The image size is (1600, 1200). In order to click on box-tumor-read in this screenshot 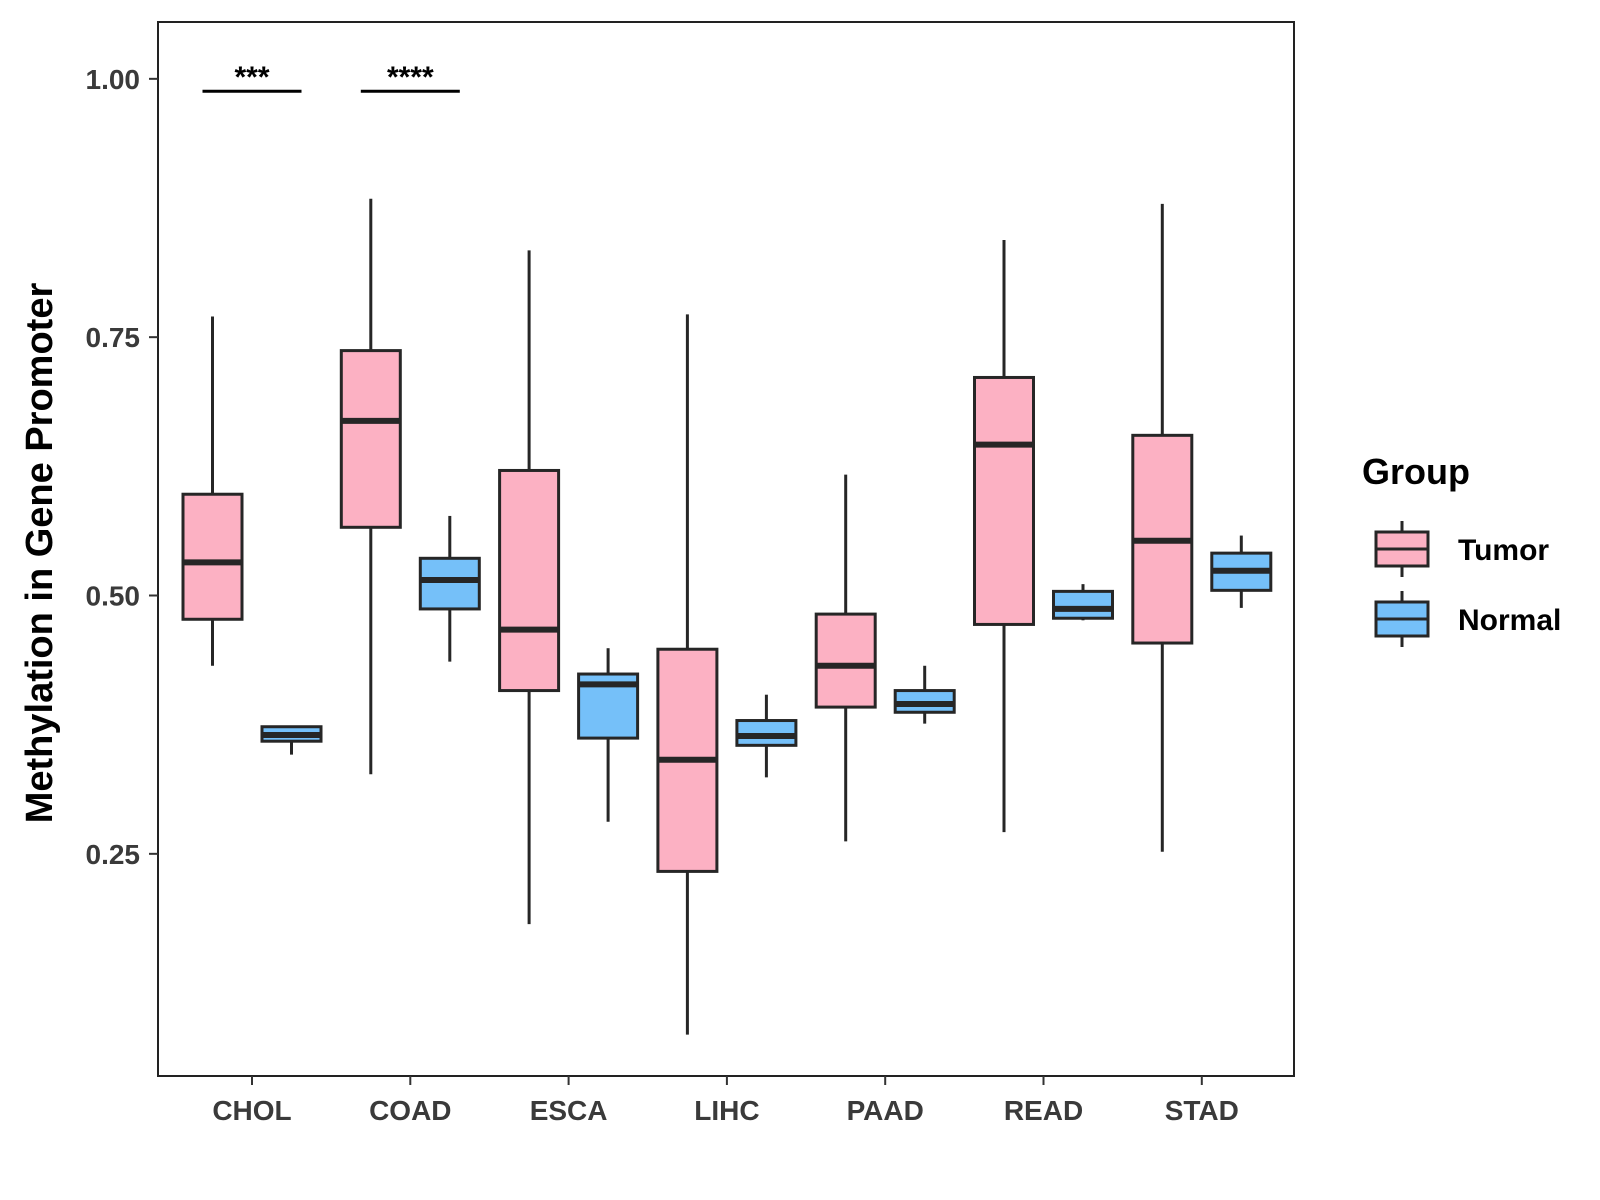, I will do `click(1004, 536)`.